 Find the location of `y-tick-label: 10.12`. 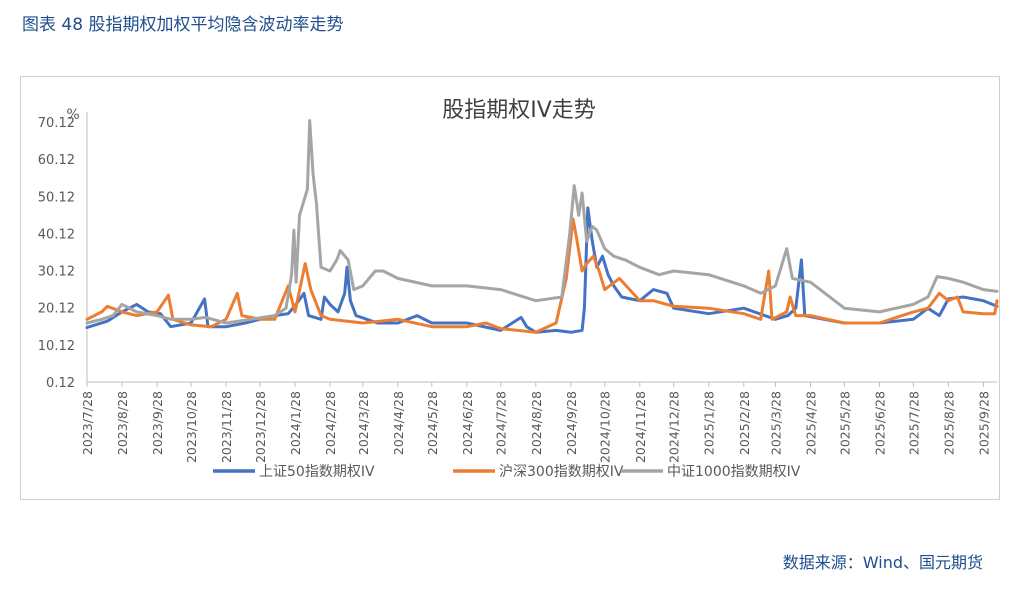

y-tick-label: 10.12 is located at coordinates (56, 346).